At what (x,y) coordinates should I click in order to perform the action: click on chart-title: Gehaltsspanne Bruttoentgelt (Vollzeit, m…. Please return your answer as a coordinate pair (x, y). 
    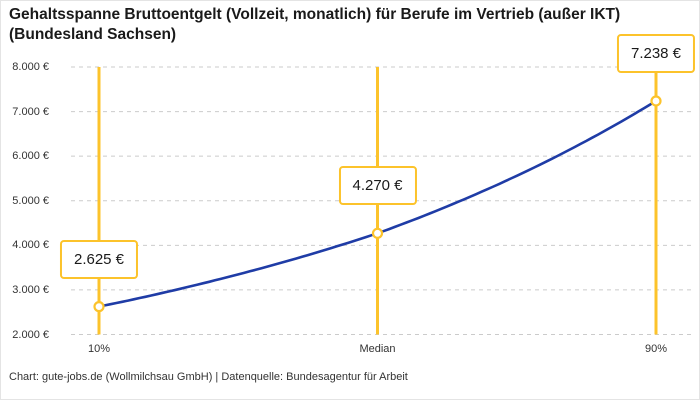
    Looking at the image, I should click on (315, 25).